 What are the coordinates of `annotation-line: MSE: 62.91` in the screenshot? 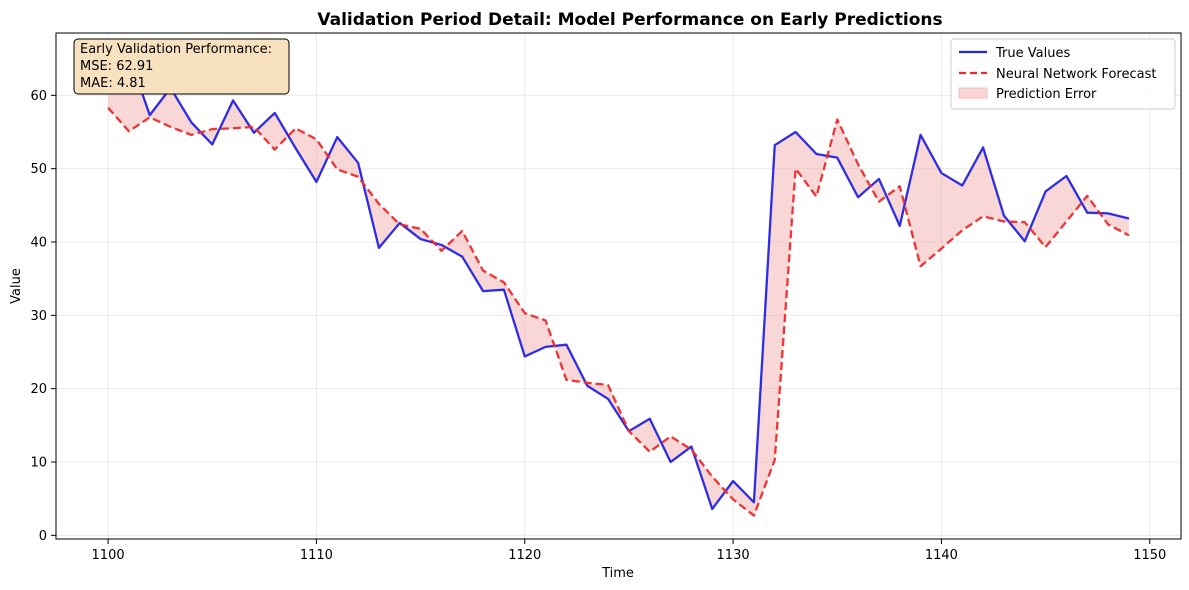 It's located at (116, 66).